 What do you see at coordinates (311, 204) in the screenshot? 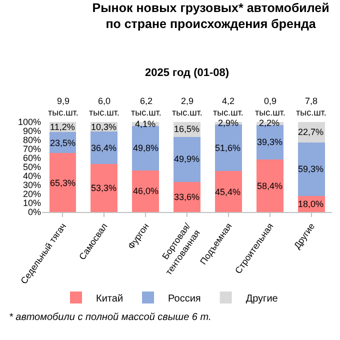
I see `data-label: 18,0%` at bounding box center [311, 204].